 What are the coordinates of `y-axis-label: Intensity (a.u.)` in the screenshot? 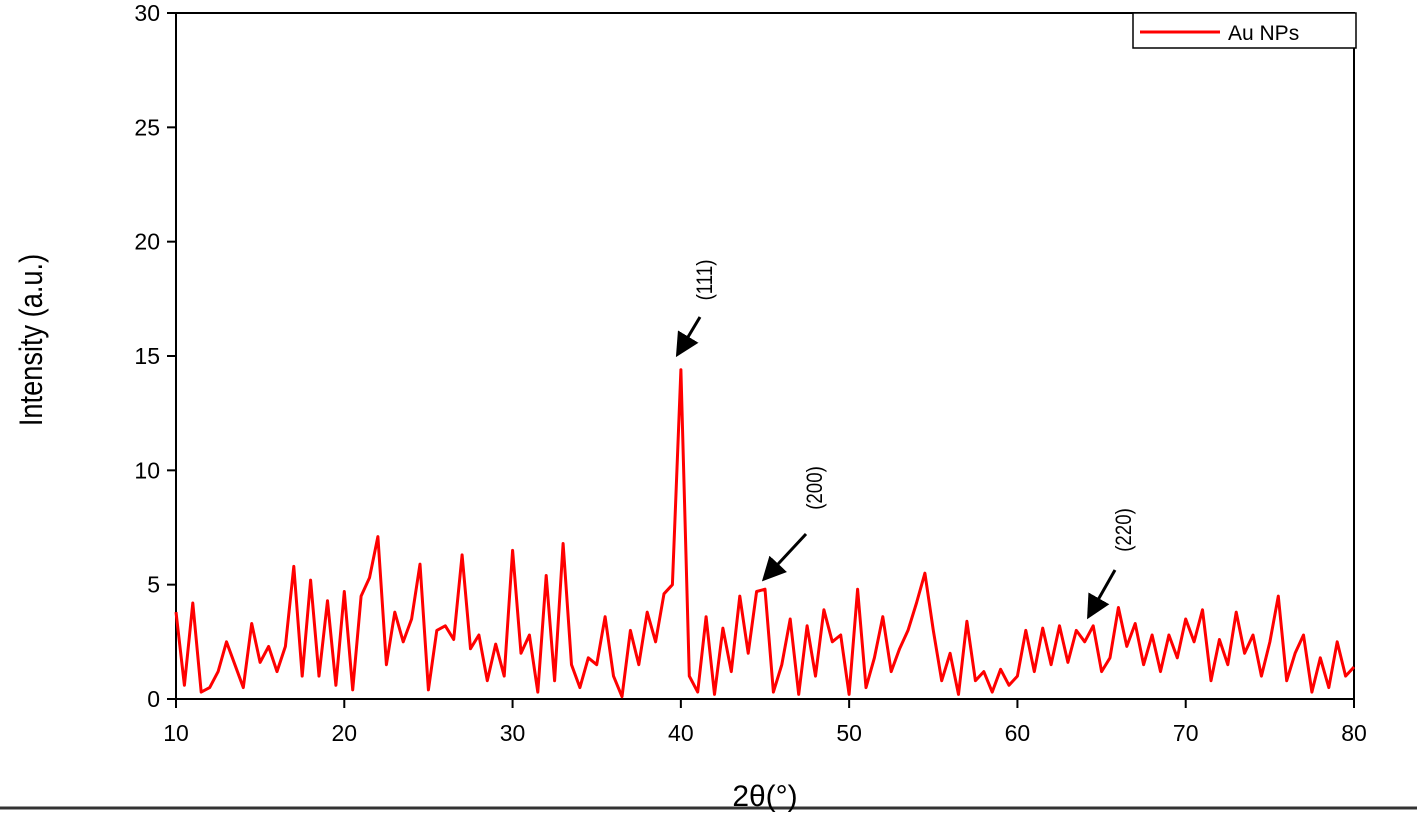 It's located at (32, 340).